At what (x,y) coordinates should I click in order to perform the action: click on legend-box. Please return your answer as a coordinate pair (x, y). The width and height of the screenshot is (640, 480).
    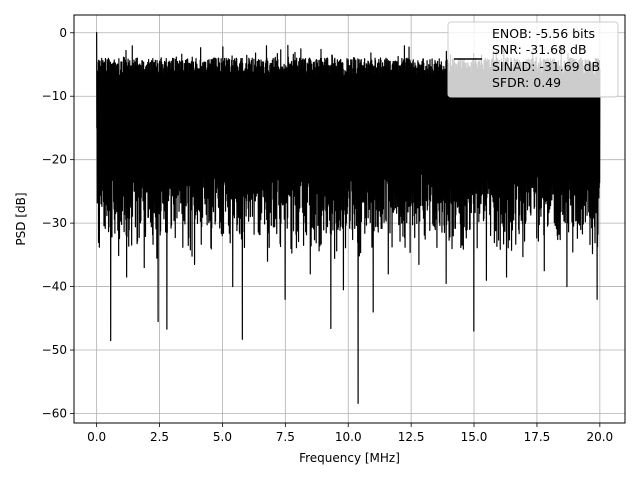
    Looking at the image, I should click on (533, 59).